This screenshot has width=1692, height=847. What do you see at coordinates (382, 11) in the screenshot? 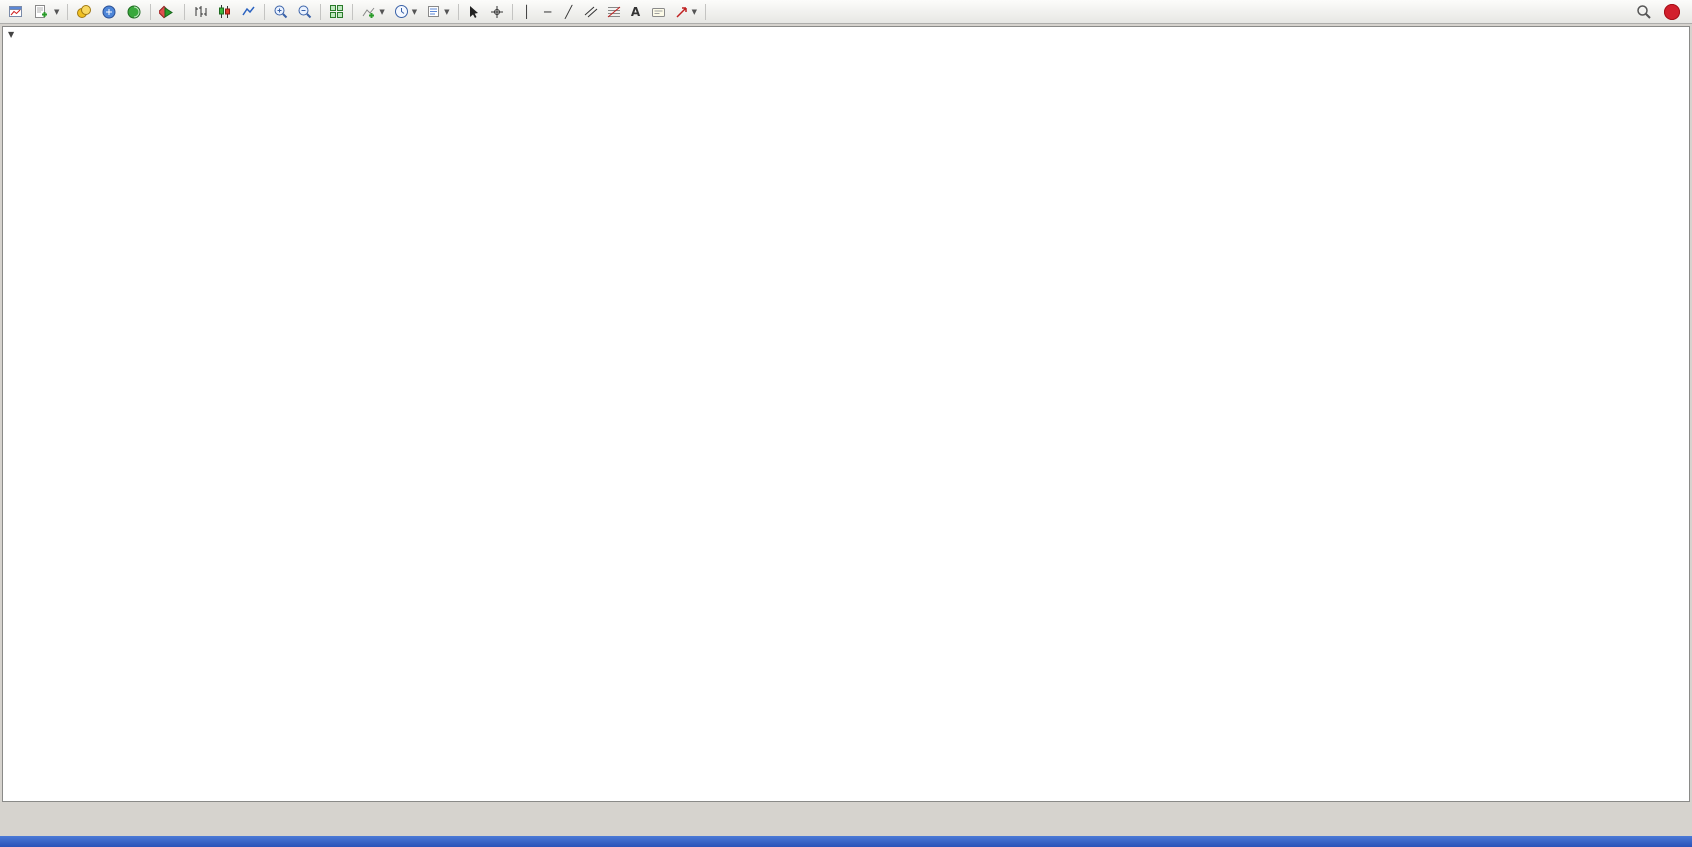
I see `indicators-caret-icon: ▼` at bounding box center [382, 11].